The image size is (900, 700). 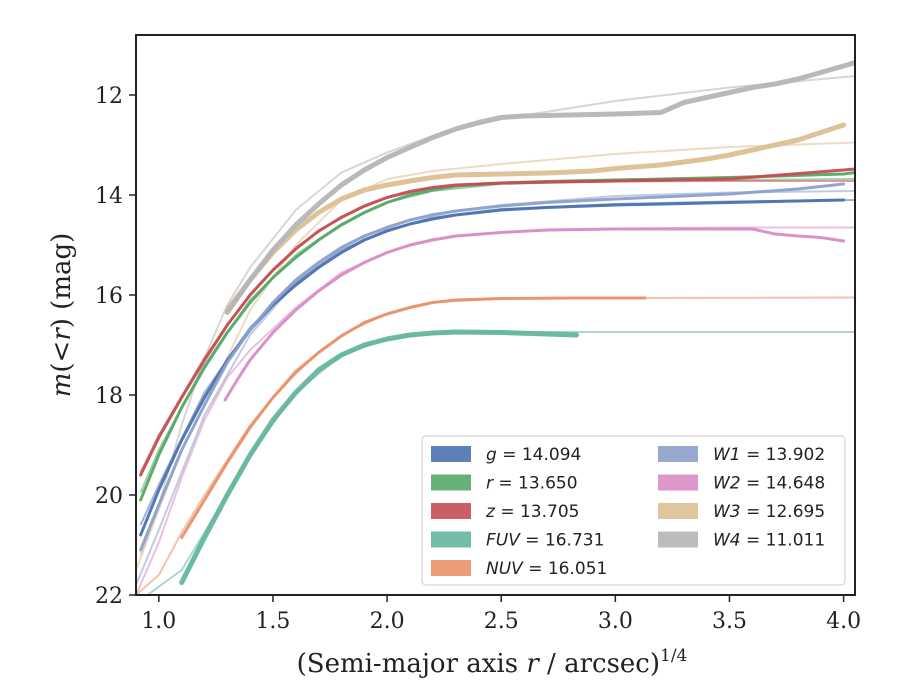 What do you see at coordinates (678, 539) in the screenshot?
I see `legend-swatch-w4` at bounding box center [678, 539].